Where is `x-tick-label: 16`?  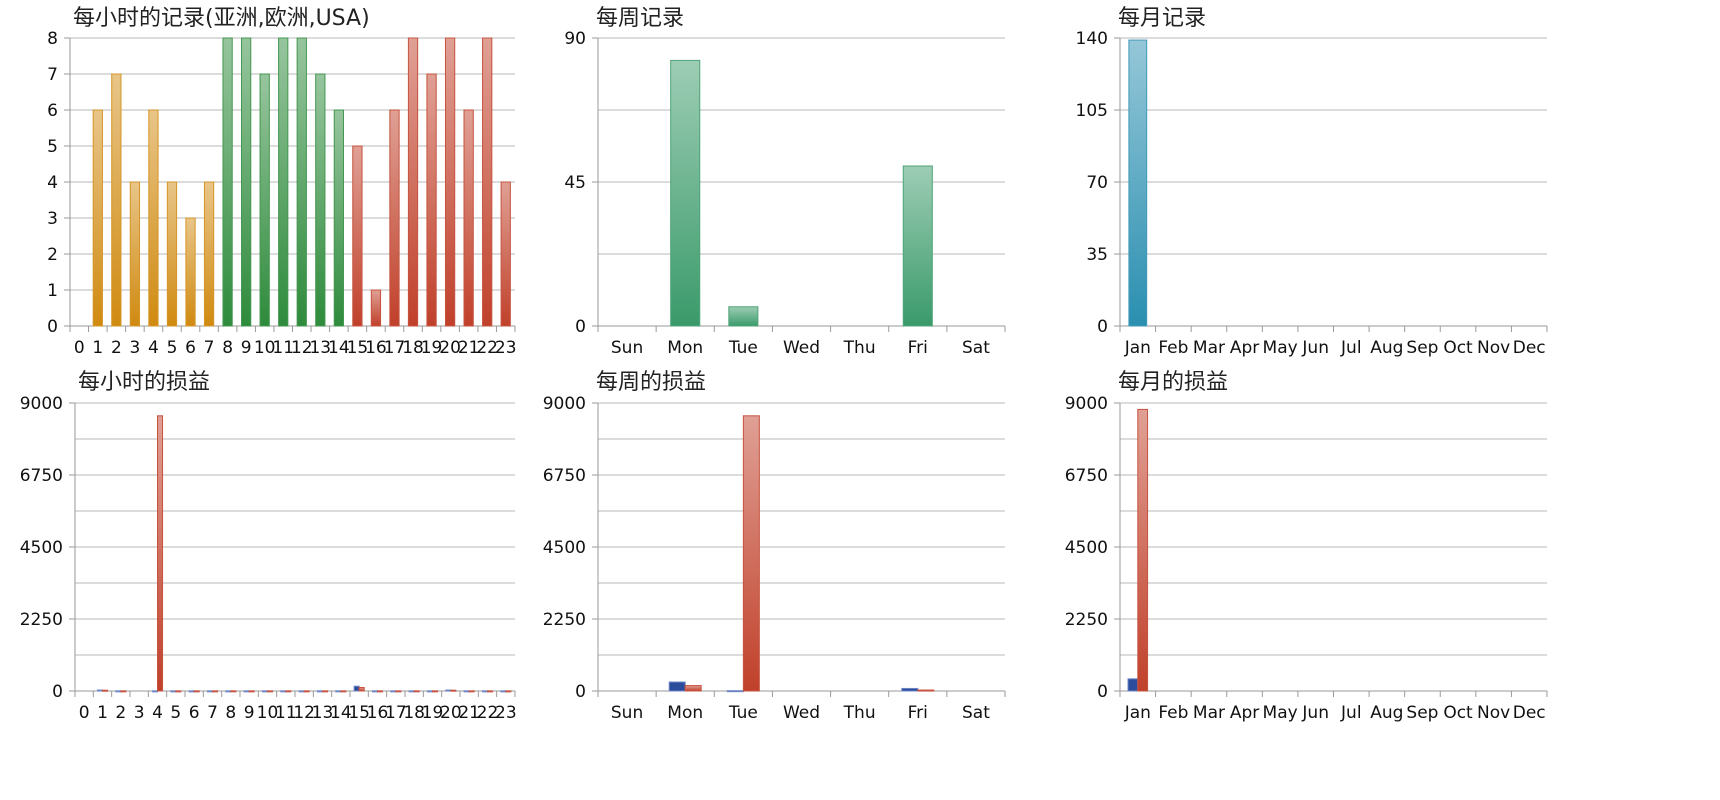
x-tick-label: 16 is located at coordinates (378, 713).